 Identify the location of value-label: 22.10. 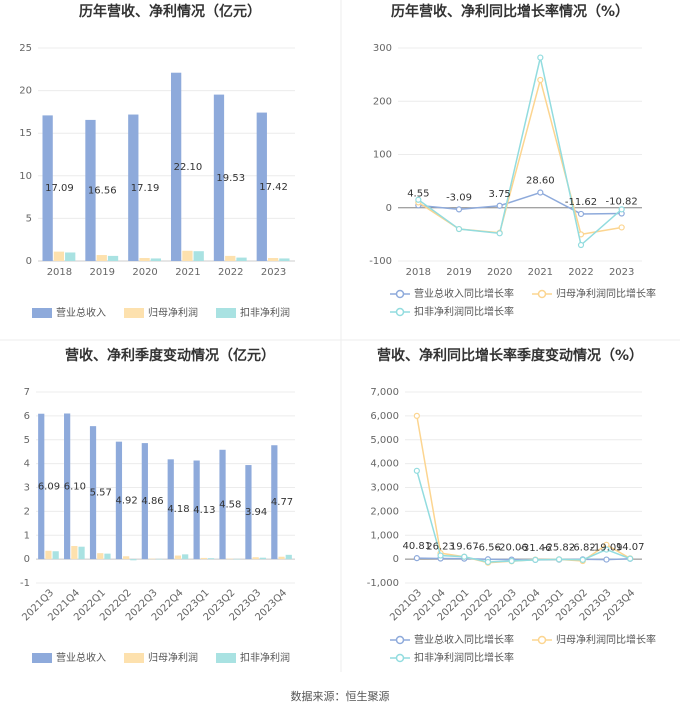
(188, 167).